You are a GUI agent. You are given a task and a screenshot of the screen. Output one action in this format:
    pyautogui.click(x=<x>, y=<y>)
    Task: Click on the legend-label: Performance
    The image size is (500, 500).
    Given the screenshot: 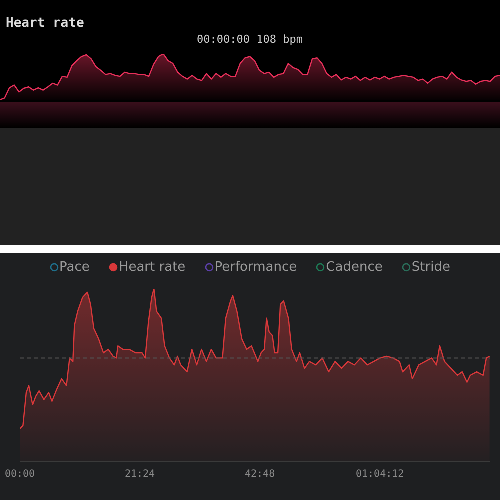 What is the action you would take?
    pyautogui.click(x=256, y=267)
    